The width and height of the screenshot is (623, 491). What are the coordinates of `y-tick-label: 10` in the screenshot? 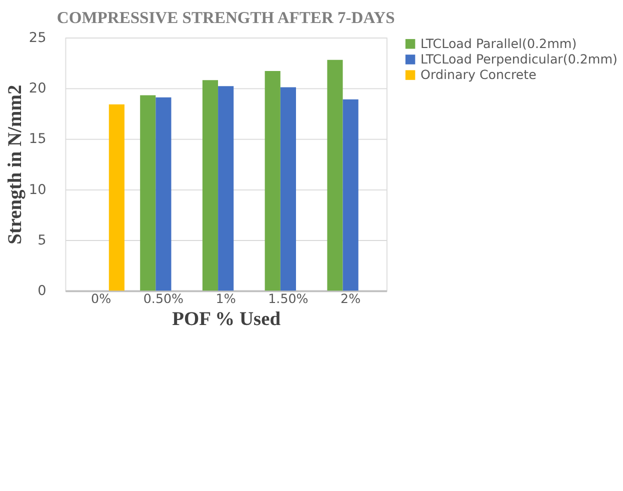 It's located at (37, 190).